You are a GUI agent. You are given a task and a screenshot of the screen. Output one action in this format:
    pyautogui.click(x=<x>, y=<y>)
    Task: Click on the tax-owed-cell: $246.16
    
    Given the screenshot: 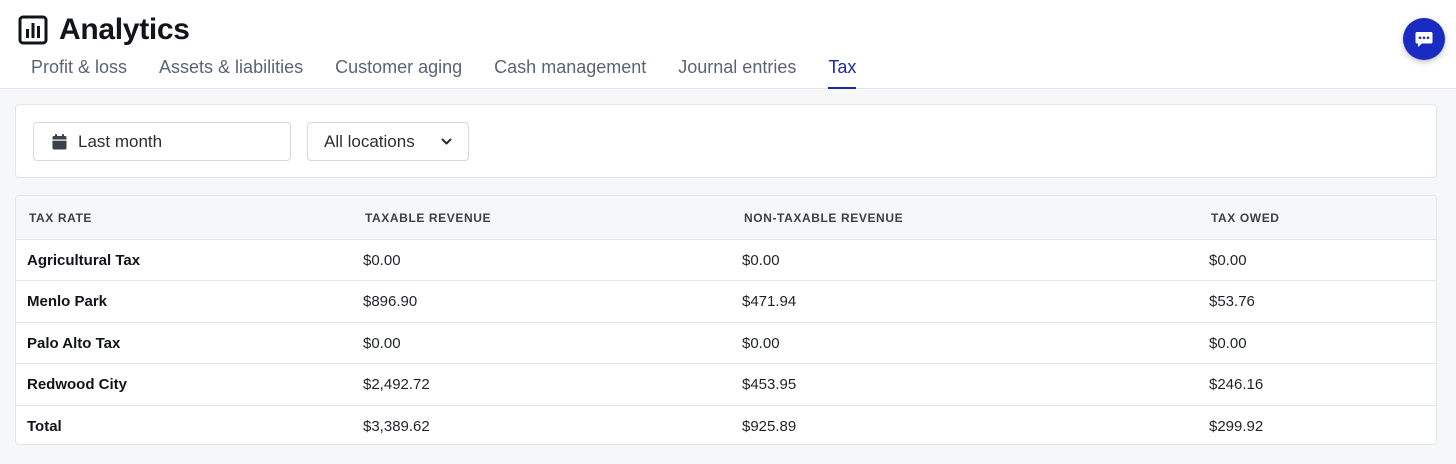 What is the action you would take?
    pyautogui.click(x=1236, y=385)
    